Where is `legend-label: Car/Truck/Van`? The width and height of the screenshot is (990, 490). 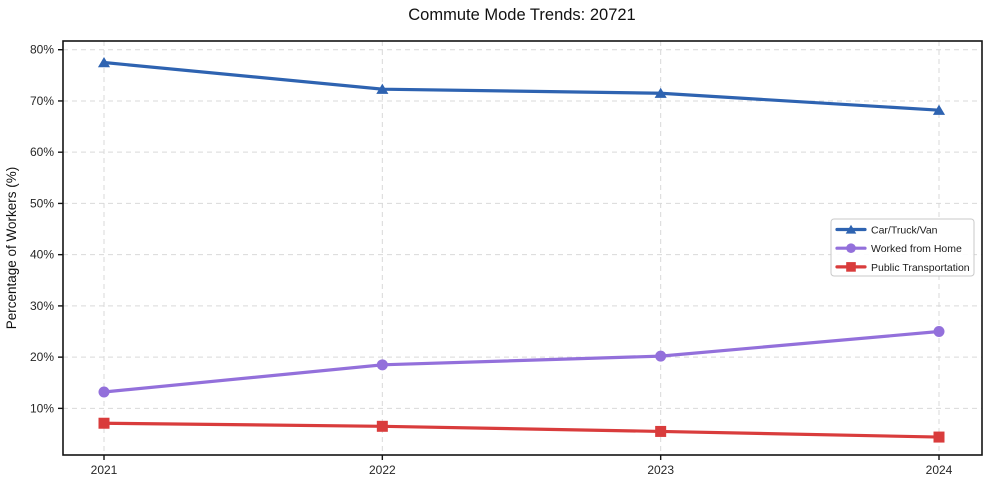 legend-label: Car/Truck/Van is located at coordinates (904, 231).